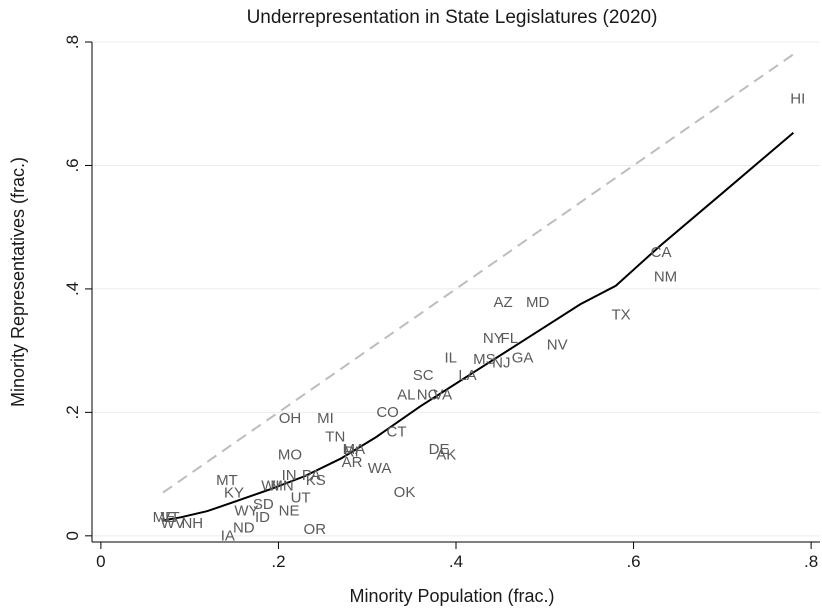 The image size is (822, 614). What do you see at coordinates (442, 395) in the screenshot?
I see `point-label-va: VA` at bounding box center [442, 395].